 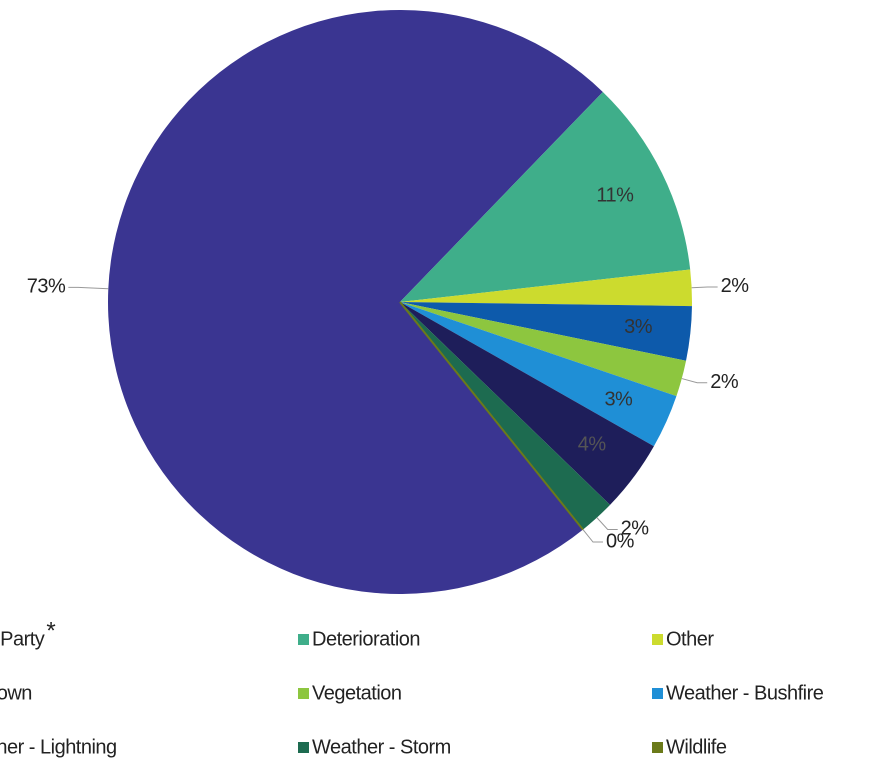 What do you see at coordinates (366, 639) in the screenshot?
I see `legend-label: Deterioration` at bounding box center [366, 639].